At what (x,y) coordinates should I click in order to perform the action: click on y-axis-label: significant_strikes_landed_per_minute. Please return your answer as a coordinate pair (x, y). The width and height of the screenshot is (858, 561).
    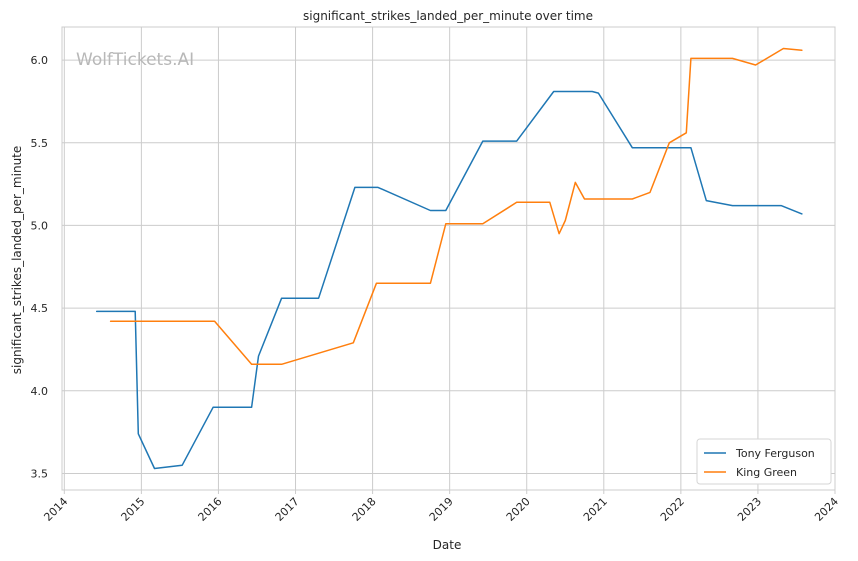
    Looking at the image, I should click on (17, 260).